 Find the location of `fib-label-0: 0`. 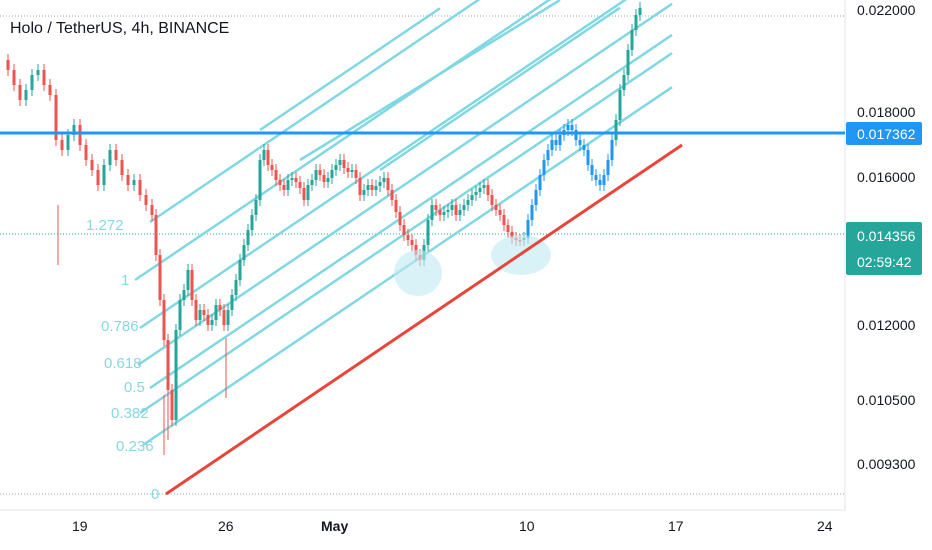

fib-label-0: 0 is located at coordinates (155, 494).